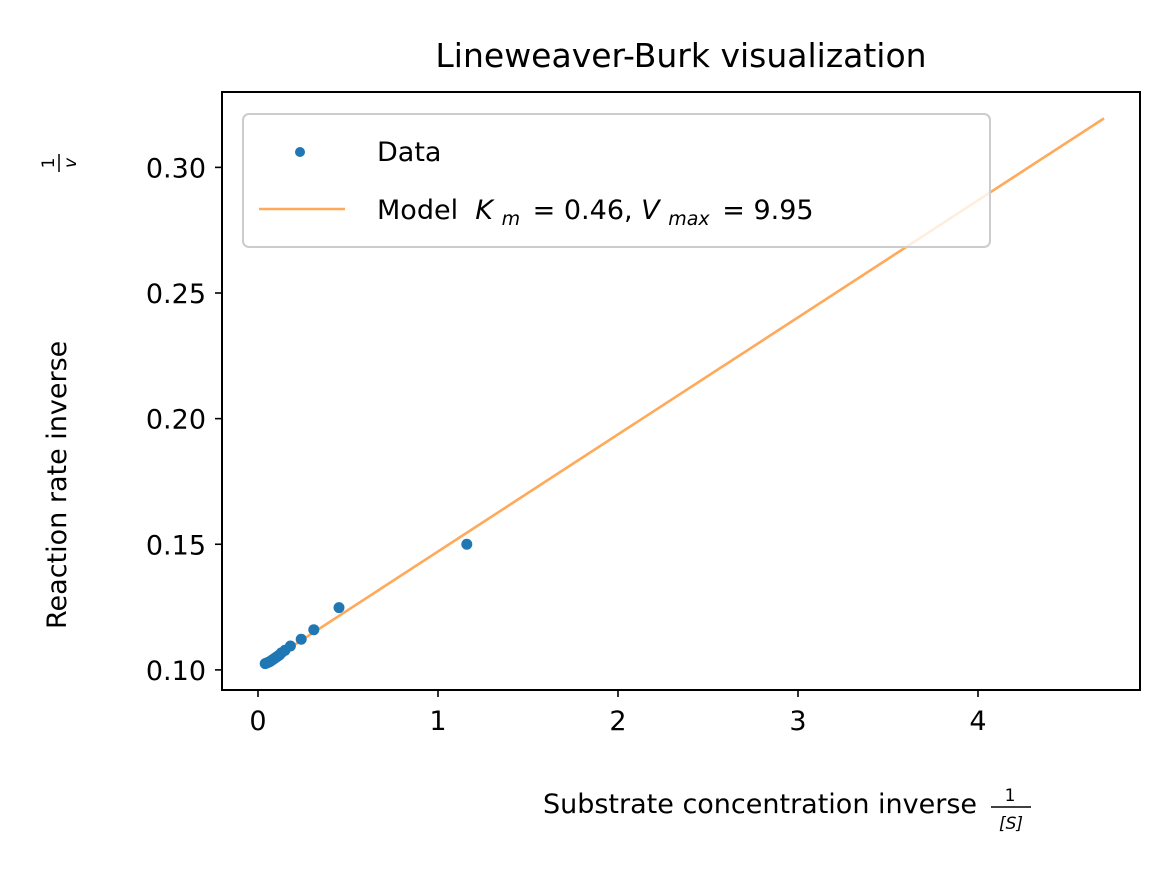 The image size is (1170, 870). What do you see at coordinates (176, 671) in the screenshot?
I see `y-tick-label: 0.10` at bounding box center [176, 671].